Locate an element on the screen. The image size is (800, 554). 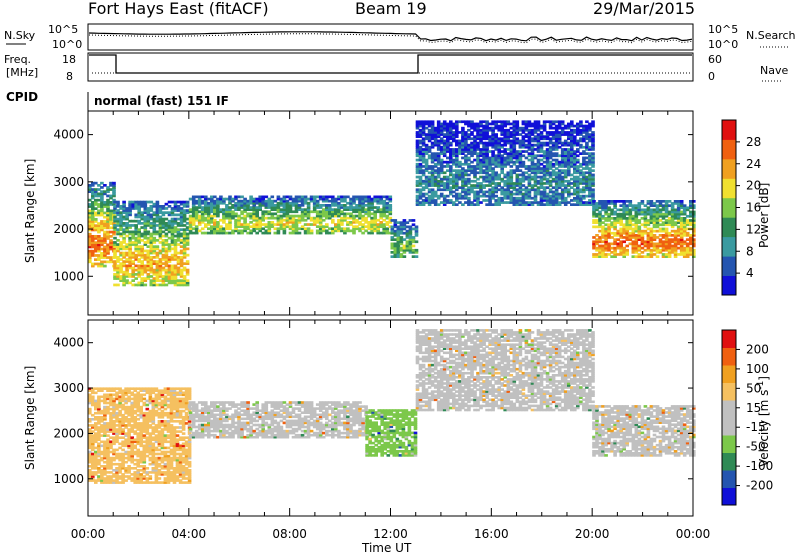
noise-left-tick-top: 10^5 is located at coordinates (63, 29).